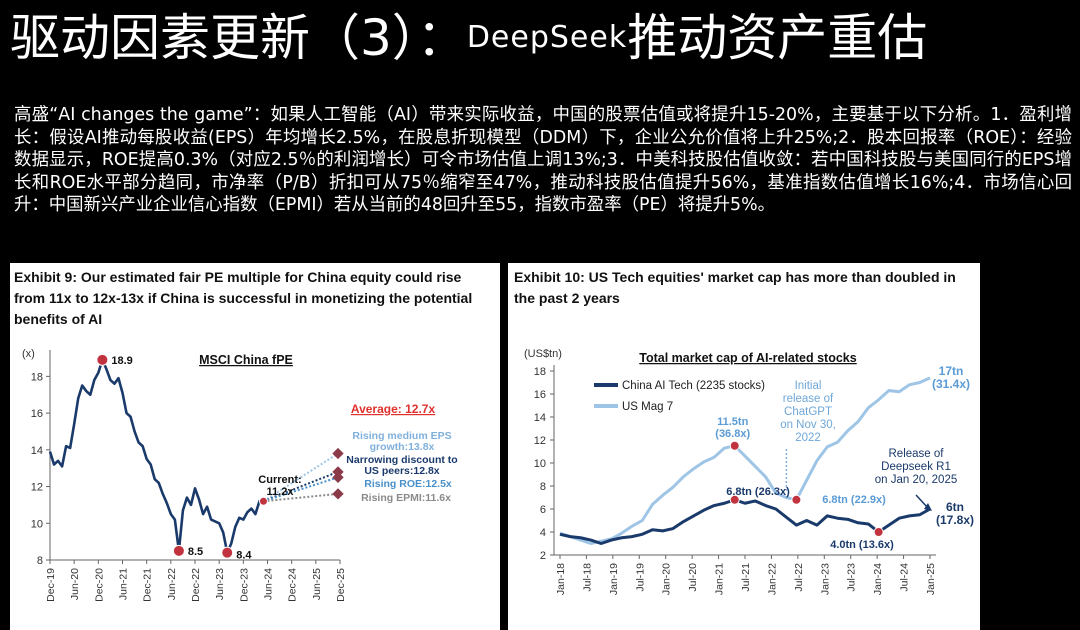  Describe the element at coordinates (121, 361) in the screenshot. I see `ex9-max-label: 18.9` at that location.